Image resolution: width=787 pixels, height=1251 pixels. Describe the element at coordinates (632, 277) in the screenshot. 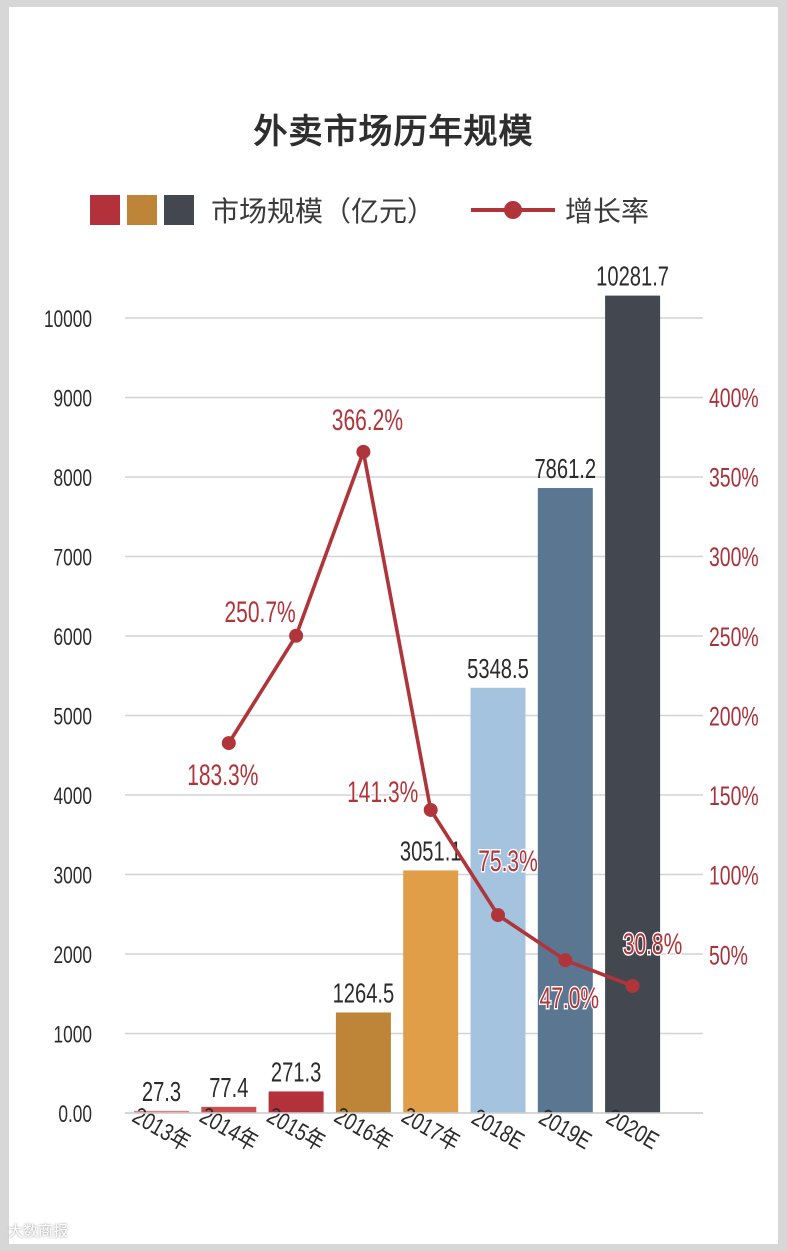

I see `bar-value-label: 10281.7` at that location.